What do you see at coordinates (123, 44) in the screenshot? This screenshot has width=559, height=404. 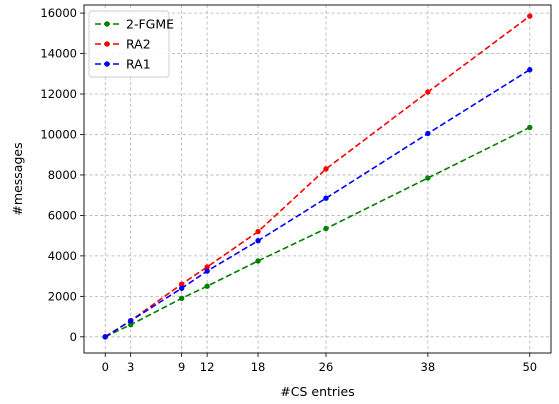 I see `legend-item-ra2: RA2` at bounding box center [123, 44].